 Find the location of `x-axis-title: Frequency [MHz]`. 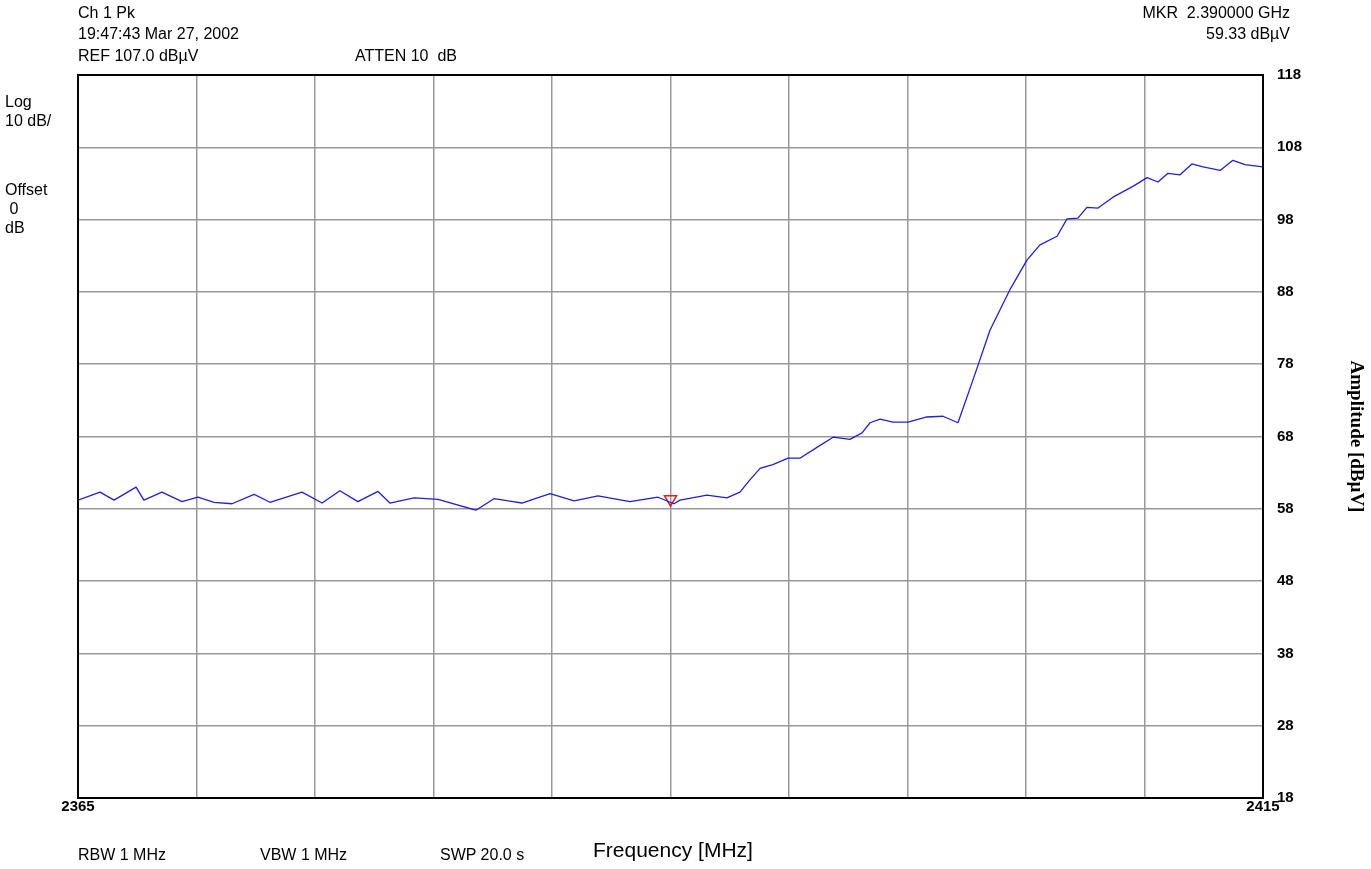

x-axis-title: Frequency [MHz] is located at coordinates (673, 849).